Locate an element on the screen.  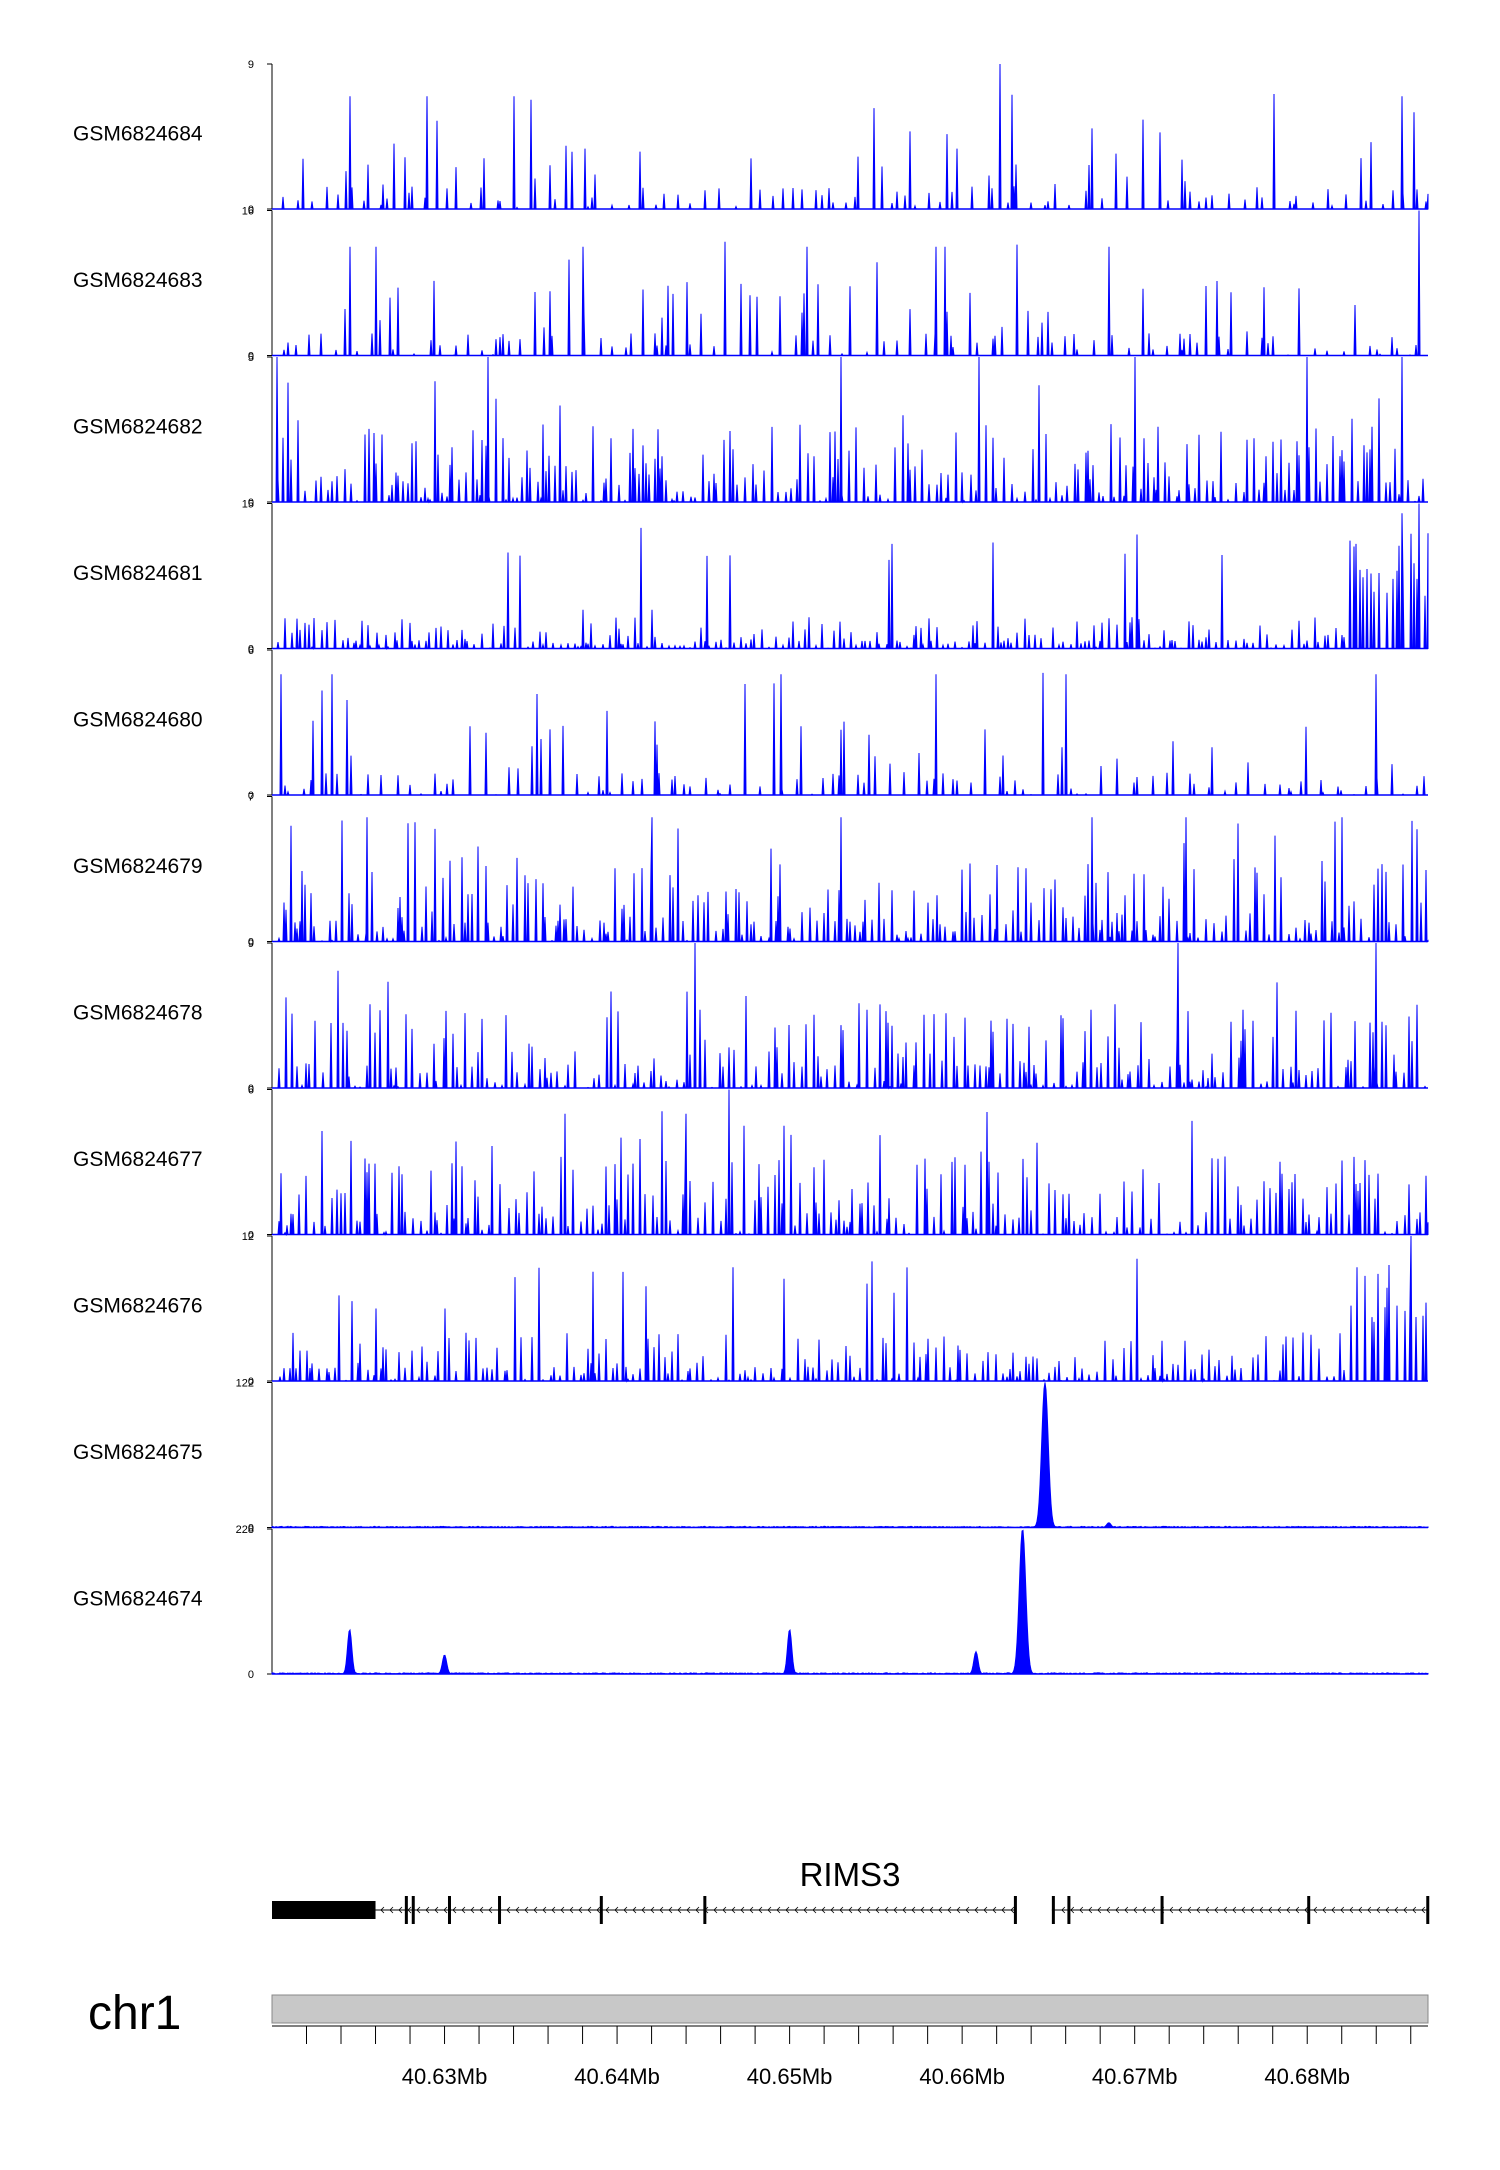
track-label: GSM6824679 is located at coordinates (138, 866).